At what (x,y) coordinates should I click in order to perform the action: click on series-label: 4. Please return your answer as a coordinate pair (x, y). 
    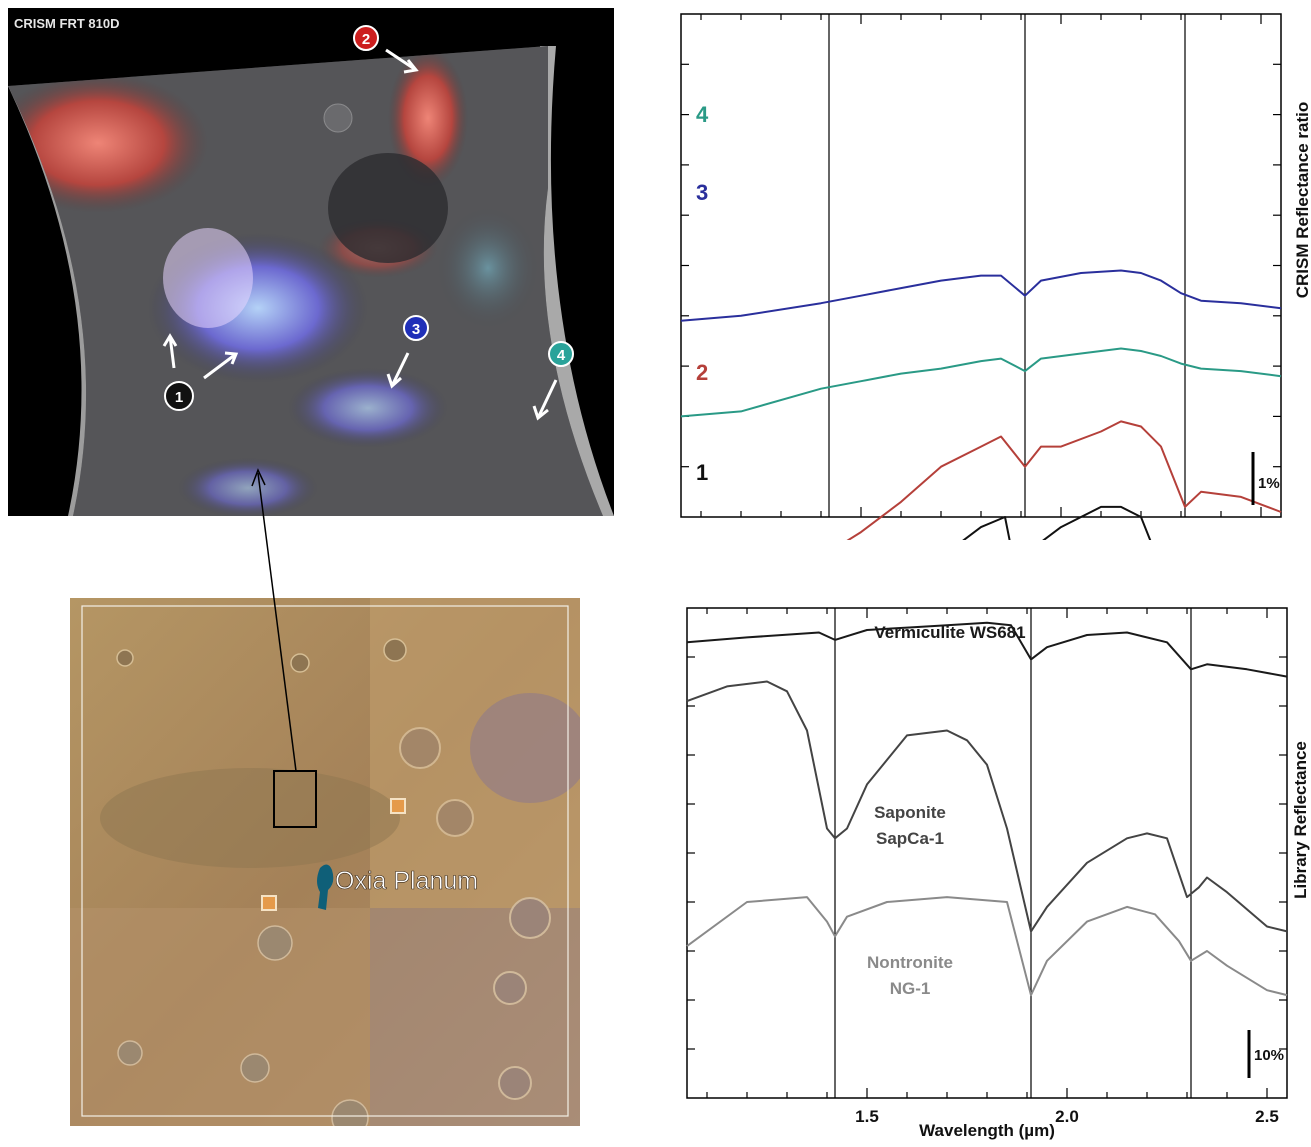
    Looking at the image, I should click on (702, 114).